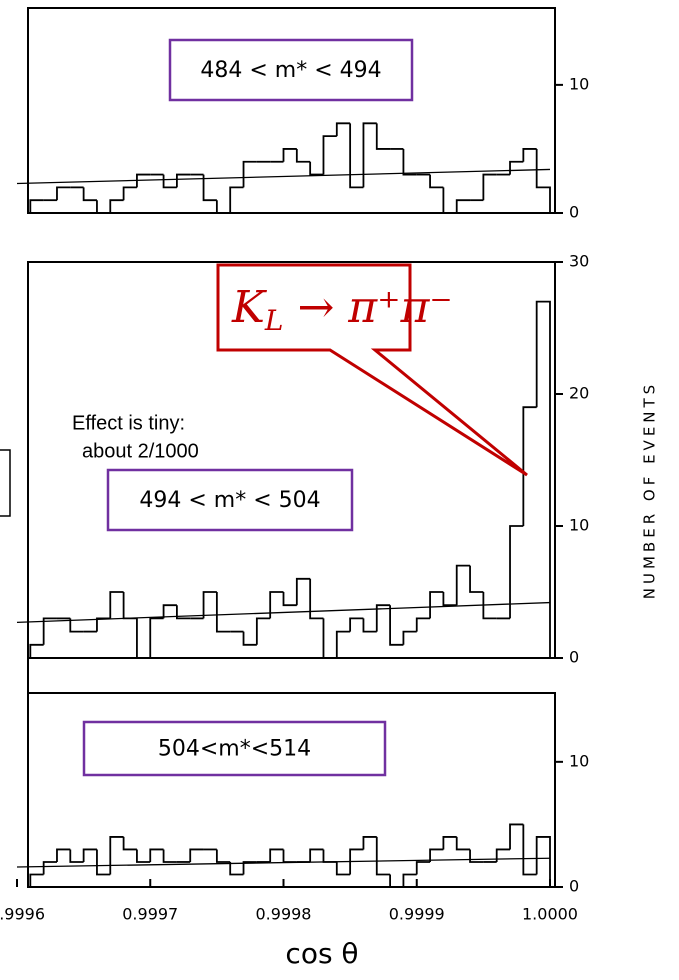  Describe the element at coordinates (579, 393) in the screenshot. I see `y-tick-label: 20` at that location.